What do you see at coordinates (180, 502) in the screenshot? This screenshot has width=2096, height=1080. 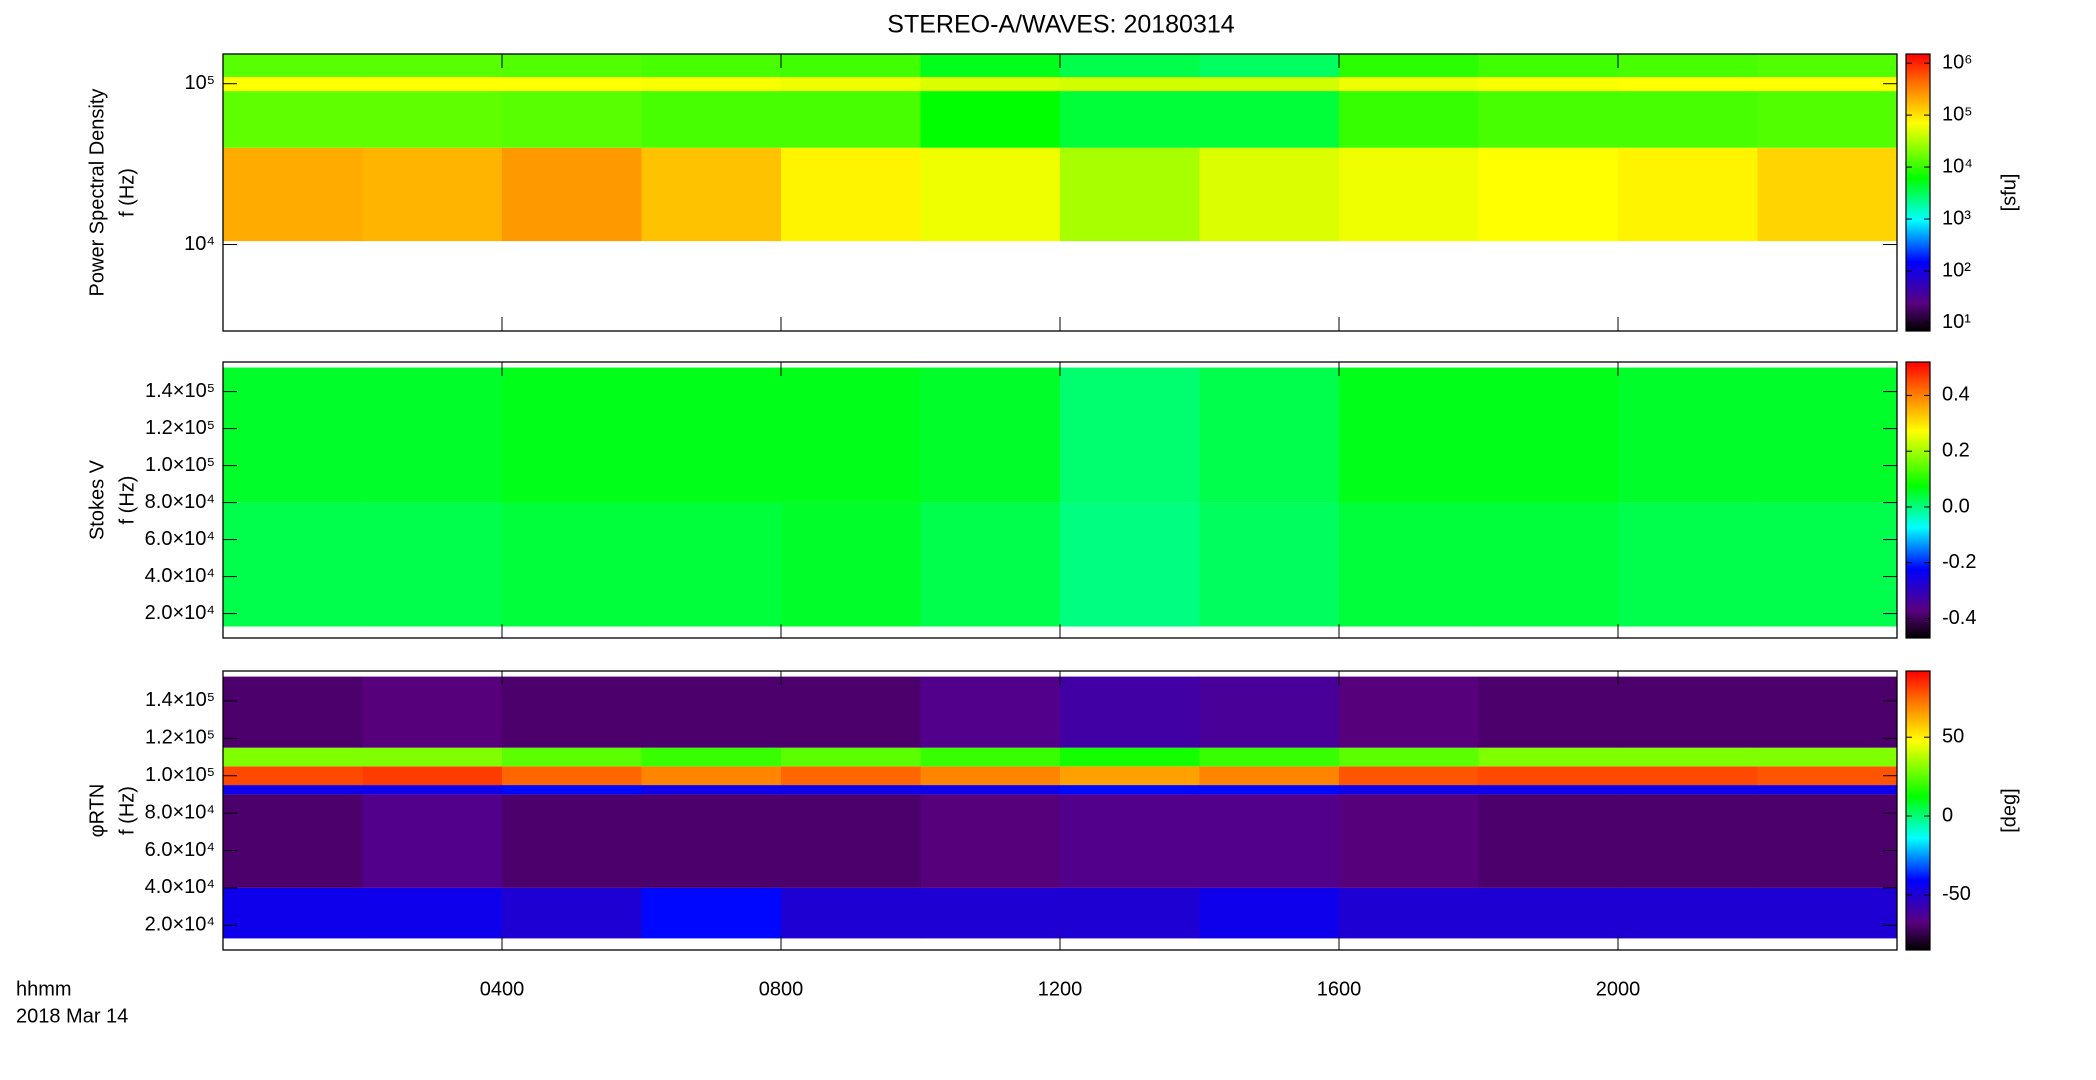 I see `y-tick-label: 8.0×10⁴` at bounding box center [180, 502].